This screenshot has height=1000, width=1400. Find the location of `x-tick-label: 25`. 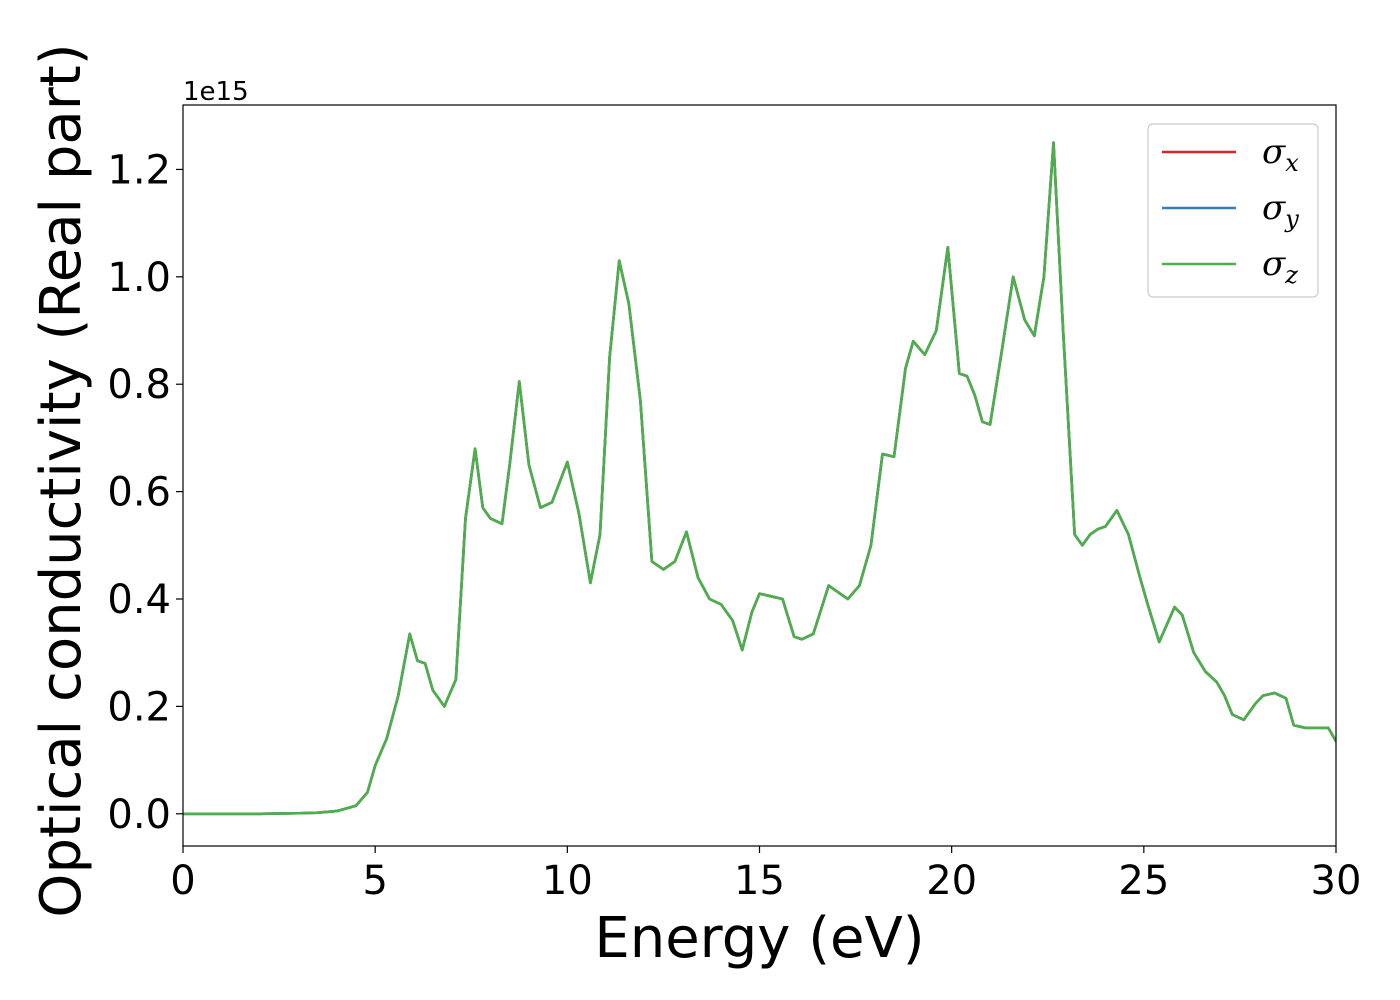

x-tick-label: 25 is located at coordinates (1143, 881).